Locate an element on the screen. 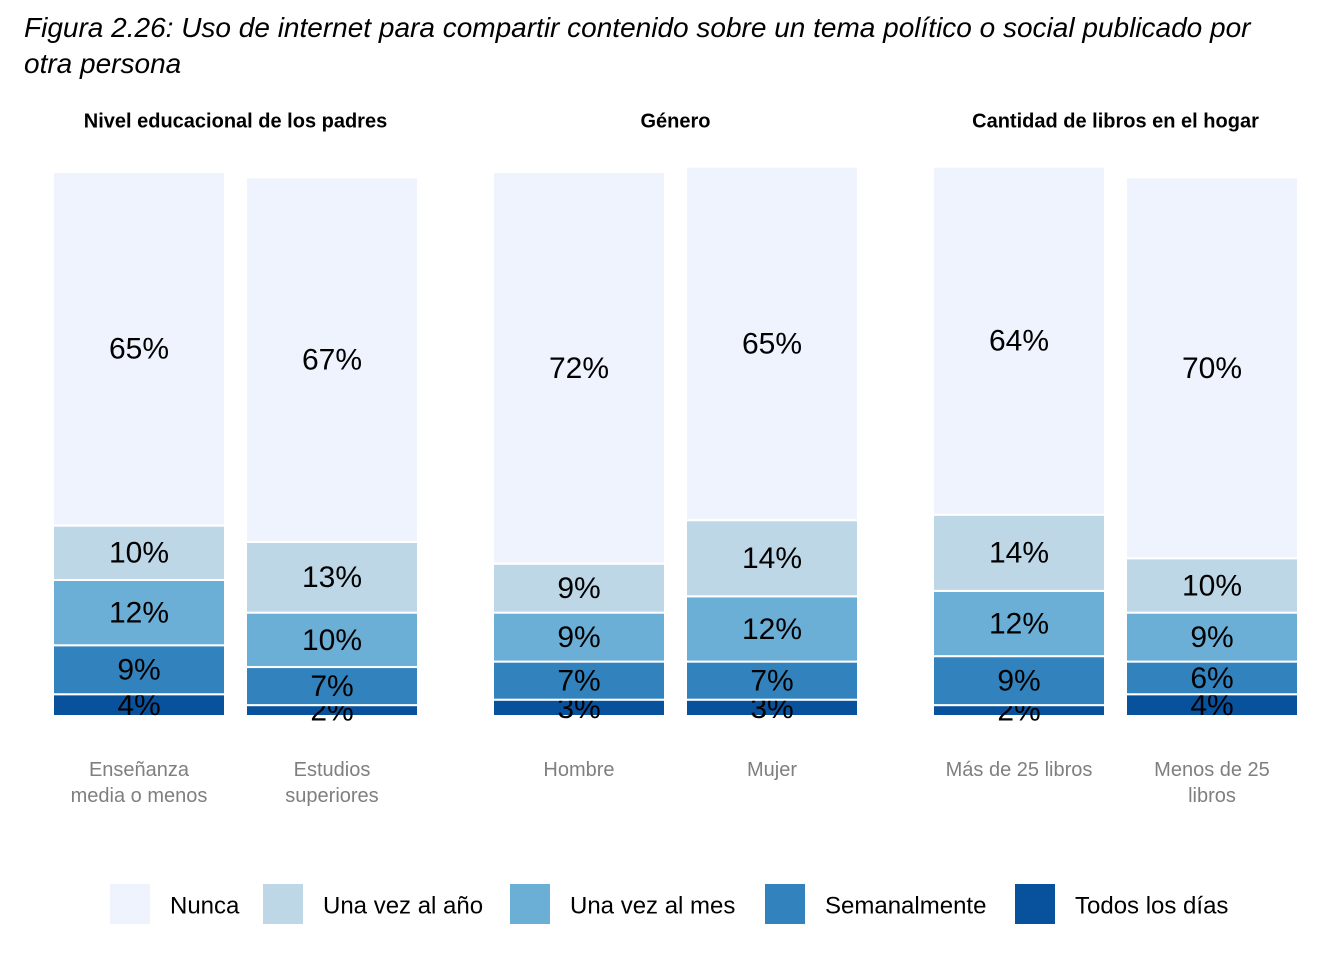 The width and height of the screenshot is (1344, 960). legend-label: Semanalmente is located at coordinates (905, 905).